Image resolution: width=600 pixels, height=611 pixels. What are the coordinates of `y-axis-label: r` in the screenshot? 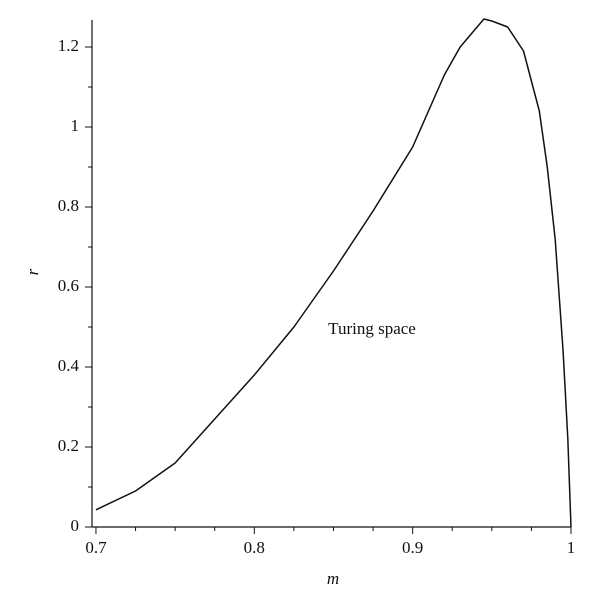 It's located at (32, 271).